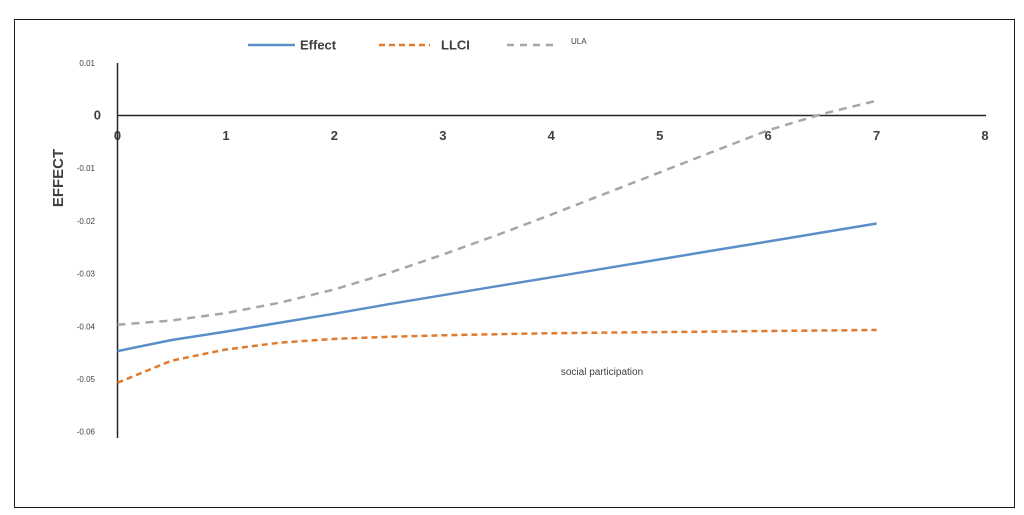 The height and width of the screenshot is (515, 1024). I want to click on legend-label-effect: Effect, so click(318, 45).